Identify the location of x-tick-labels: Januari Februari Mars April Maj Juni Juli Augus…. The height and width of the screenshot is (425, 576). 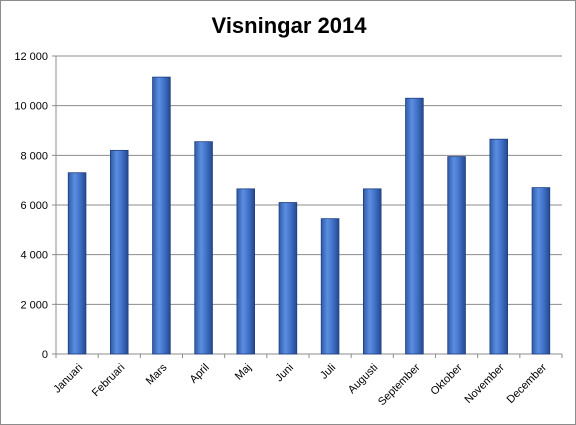
(300, 384).